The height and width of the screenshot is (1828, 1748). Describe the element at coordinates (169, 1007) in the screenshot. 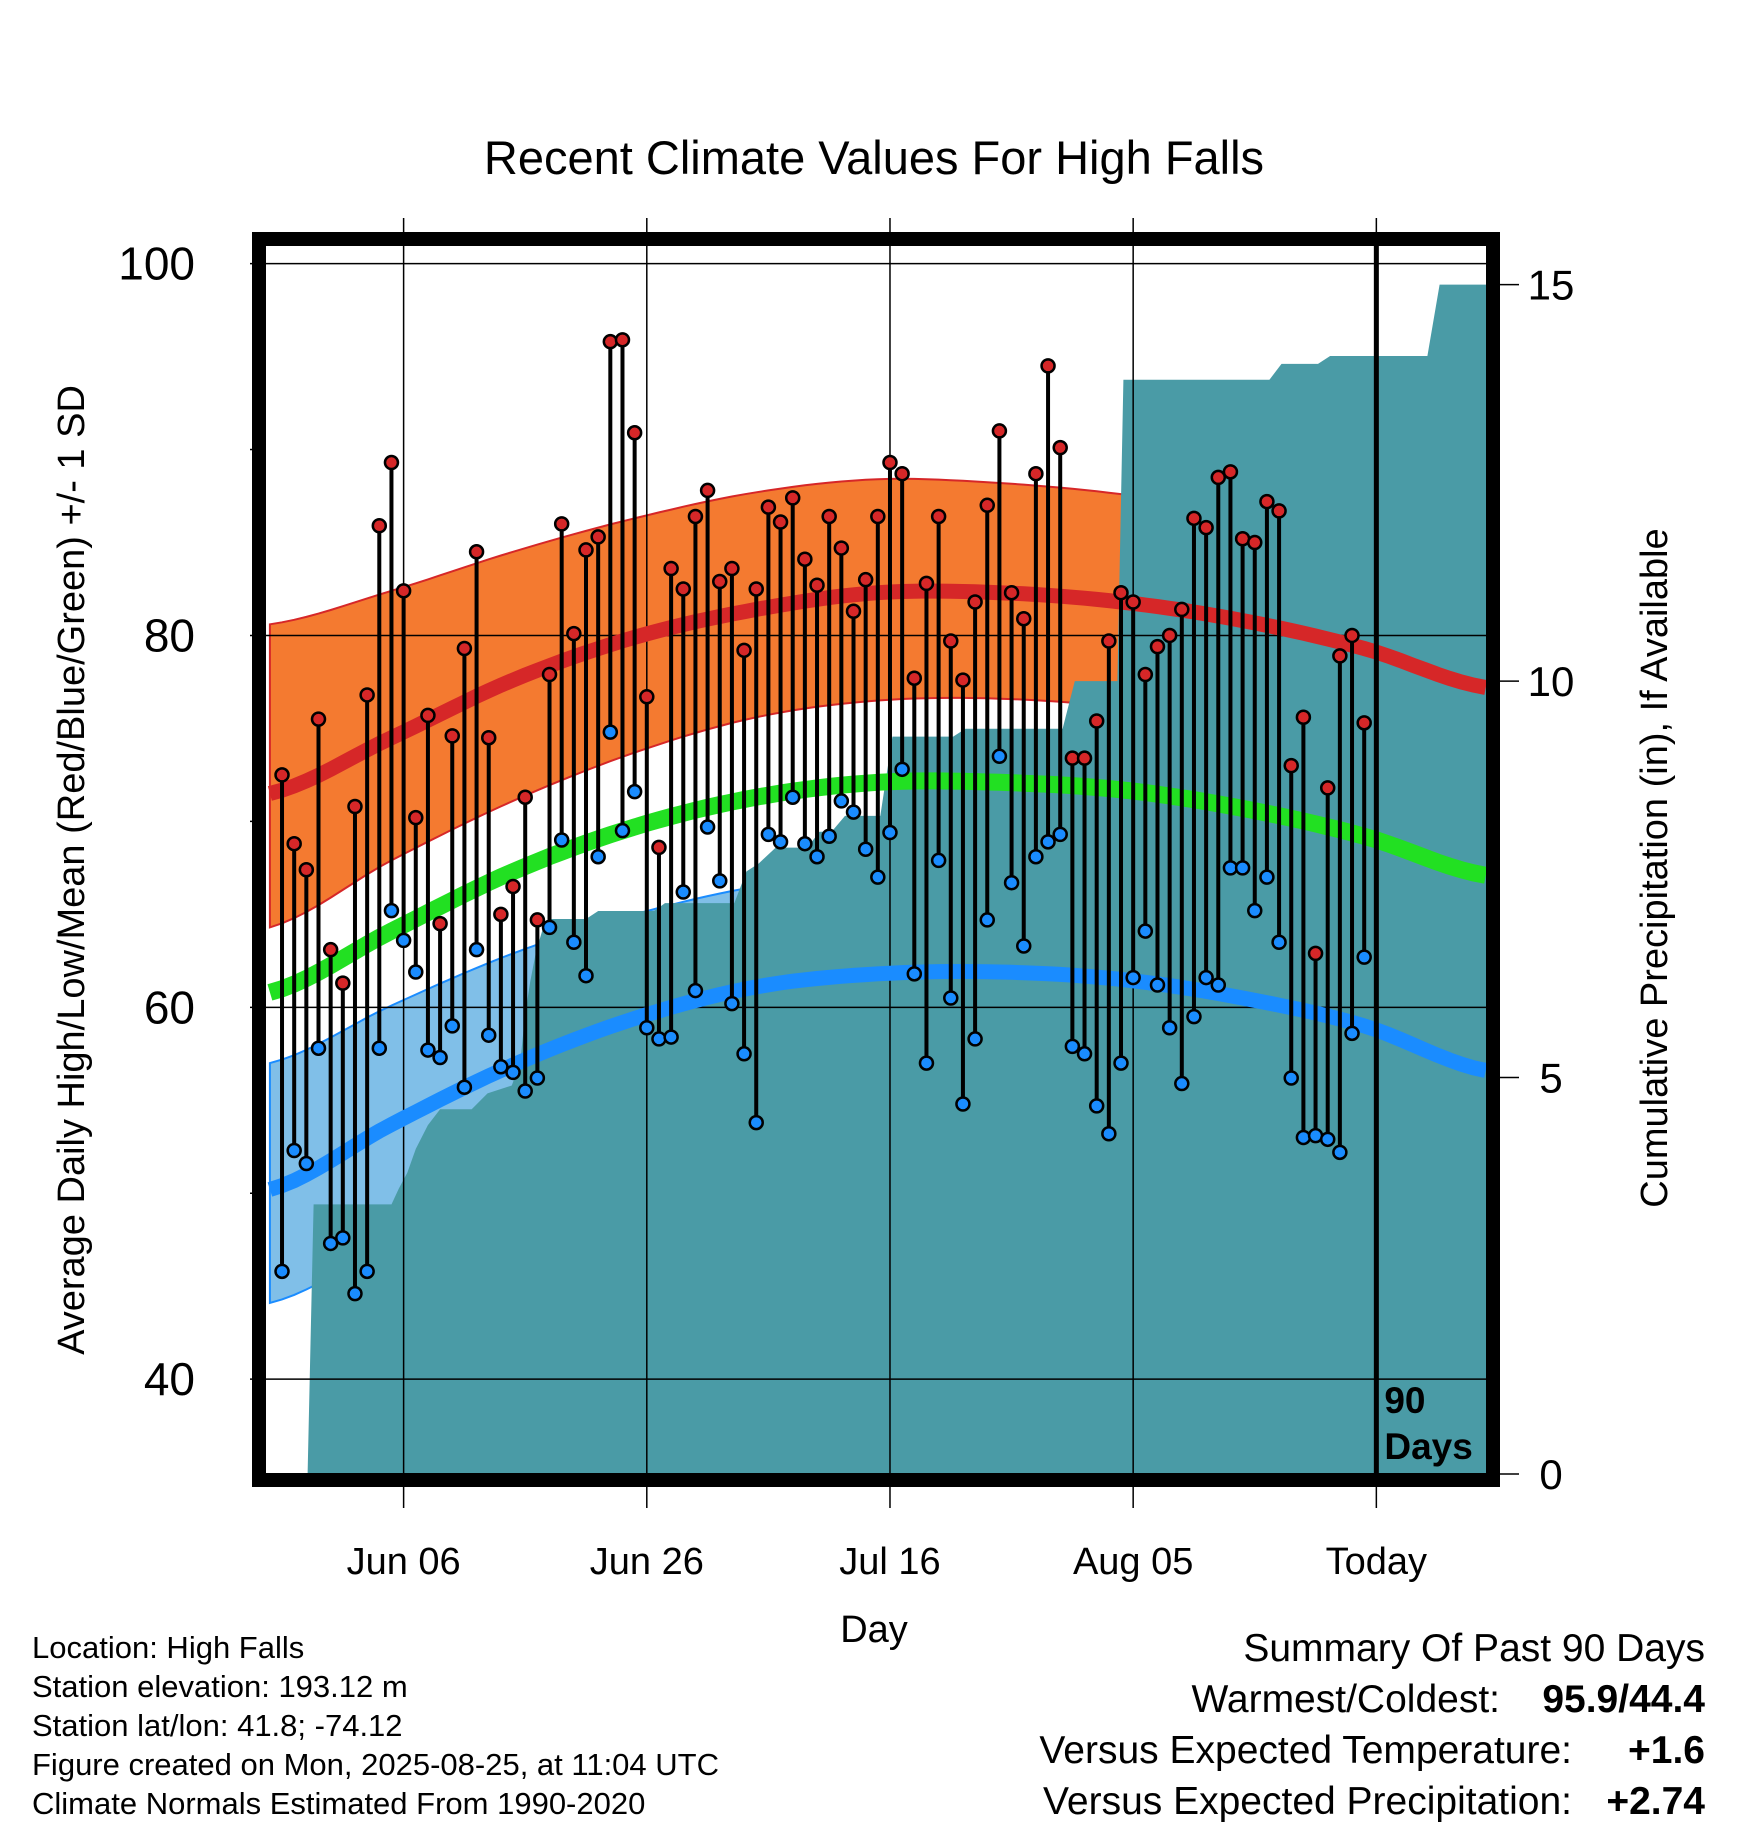

I see `y-left-tick-label: 60` at that location.